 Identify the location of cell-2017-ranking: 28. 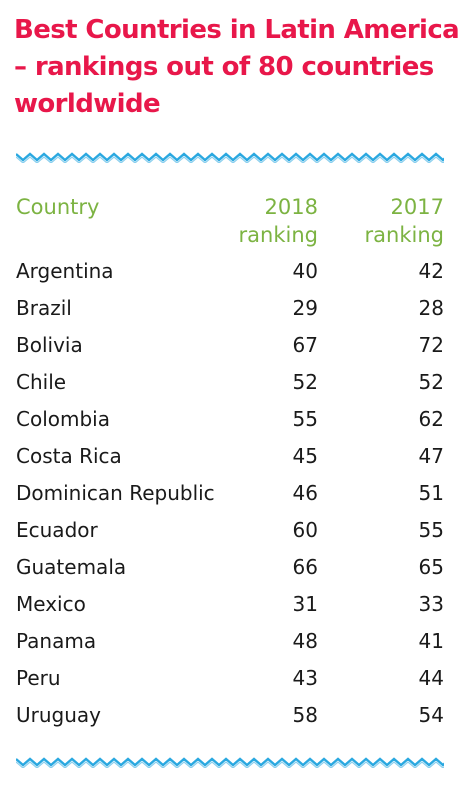
(431, 308).